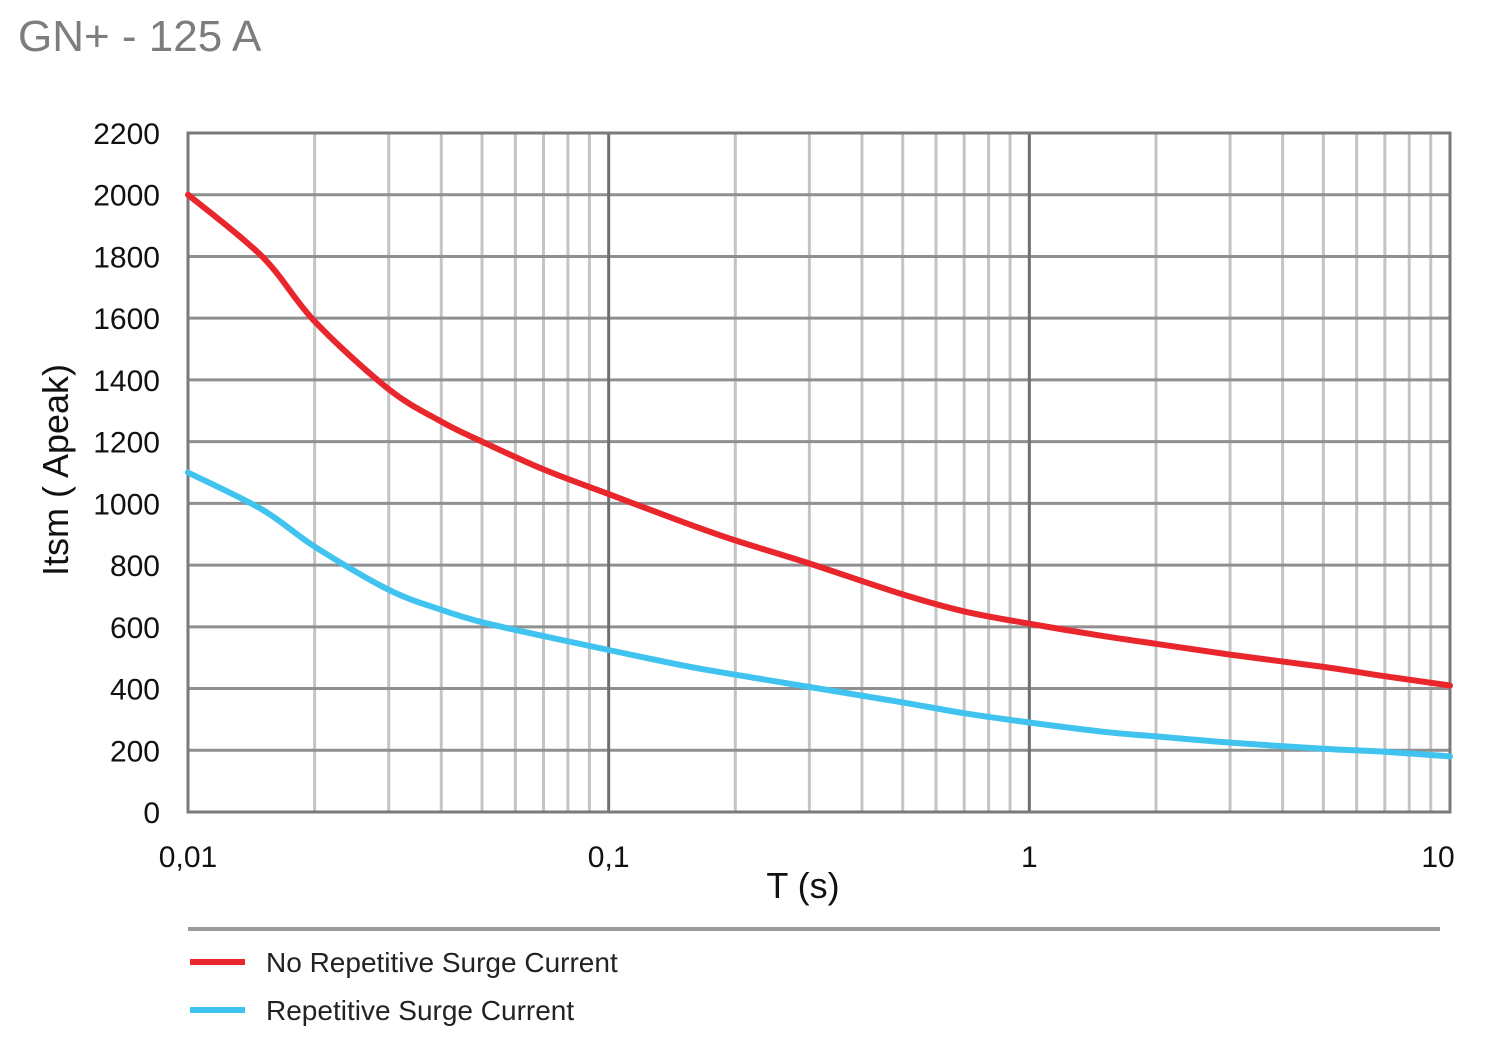 Image resolution: width=1500 pixels, height=1064 pixels. Describe the element at coordinates (135, 566) in the screenshot. I see `y-tick-label: 800` at that location.